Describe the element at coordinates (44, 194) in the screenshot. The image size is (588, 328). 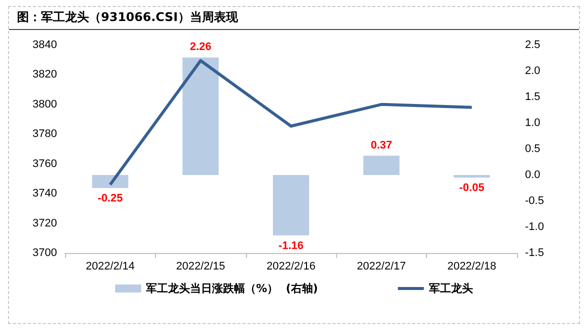
I see `y-tick-label: 3740` at that location.